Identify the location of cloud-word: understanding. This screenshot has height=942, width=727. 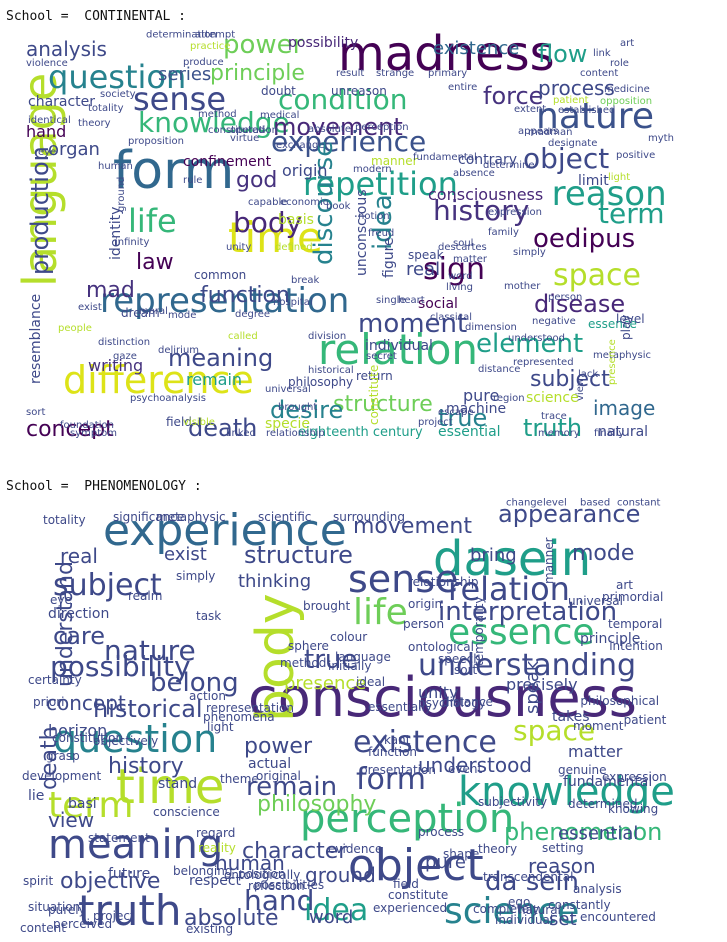
(527, 665).